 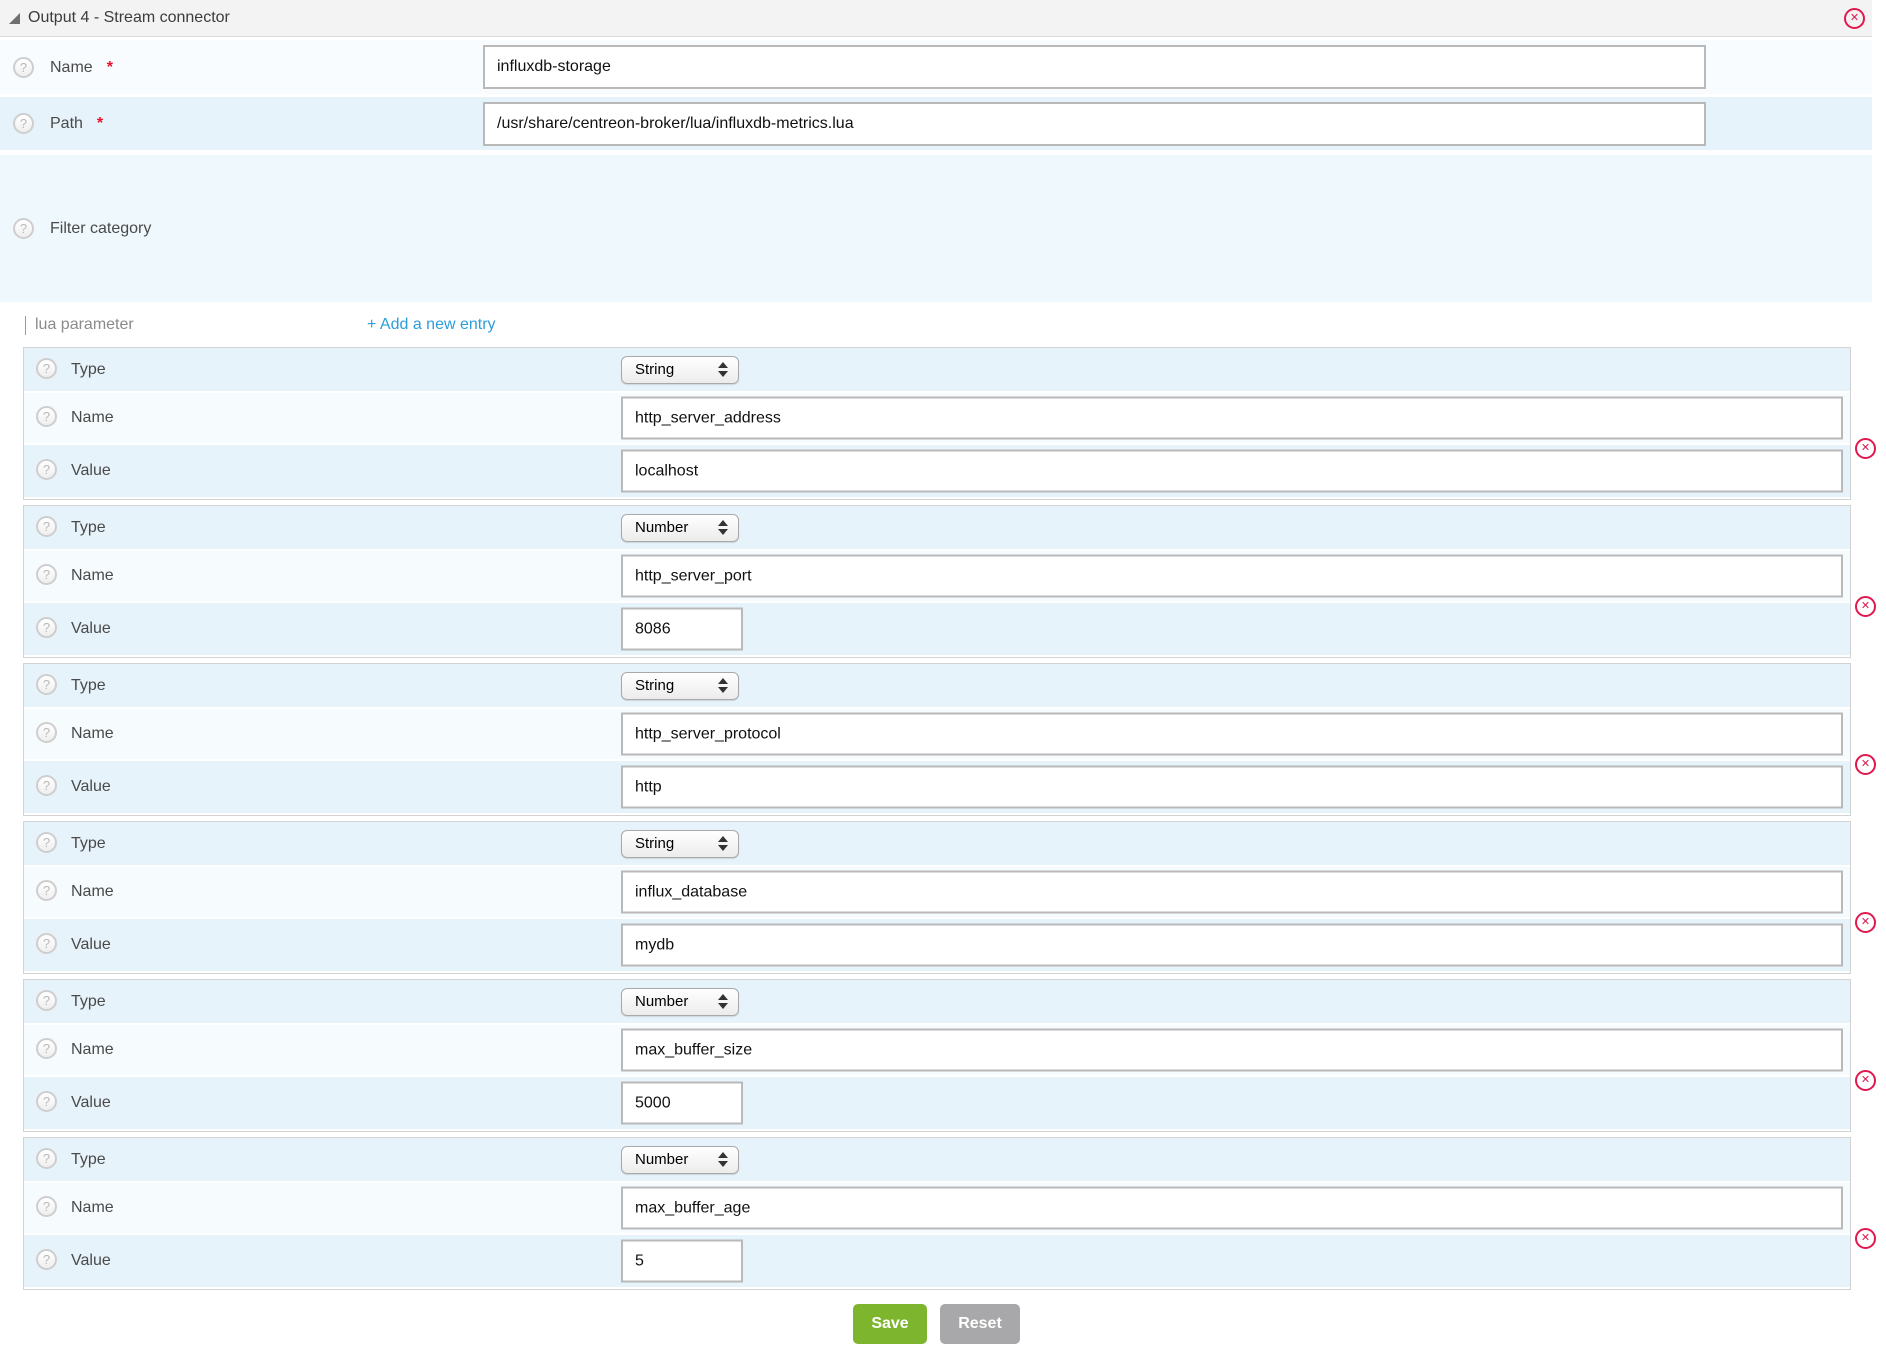 I want to click on lua-parameter-group: ? Type Number ? Name ? Value, so click(x=937, y=581).